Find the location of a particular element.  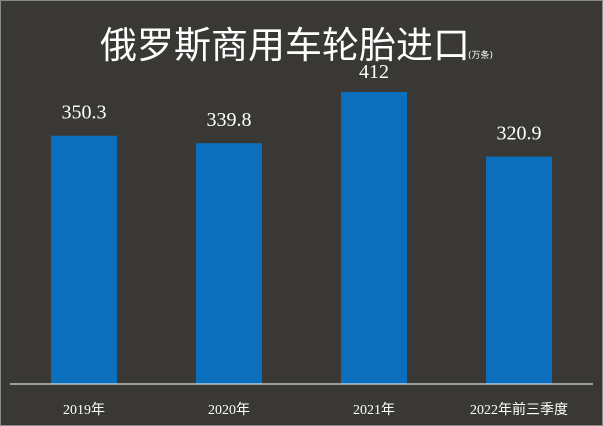

chart-title: 俄罗斯商用车轮胎进口 is located at coordinates (285, 45).